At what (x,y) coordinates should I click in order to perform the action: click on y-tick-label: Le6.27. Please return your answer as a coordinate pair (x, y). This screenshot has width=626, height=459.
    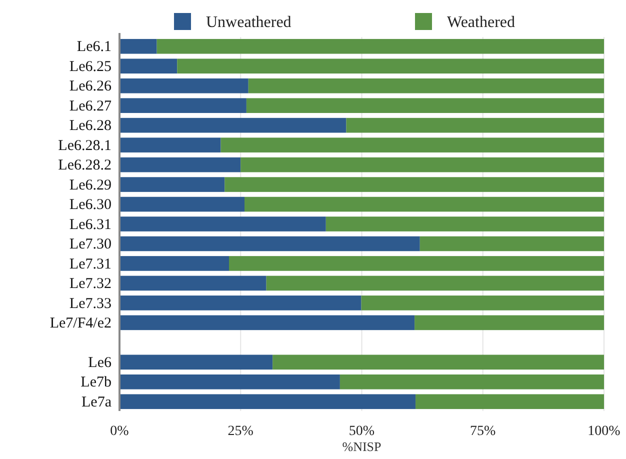
    Looking at the image, I should click on (90, 106).